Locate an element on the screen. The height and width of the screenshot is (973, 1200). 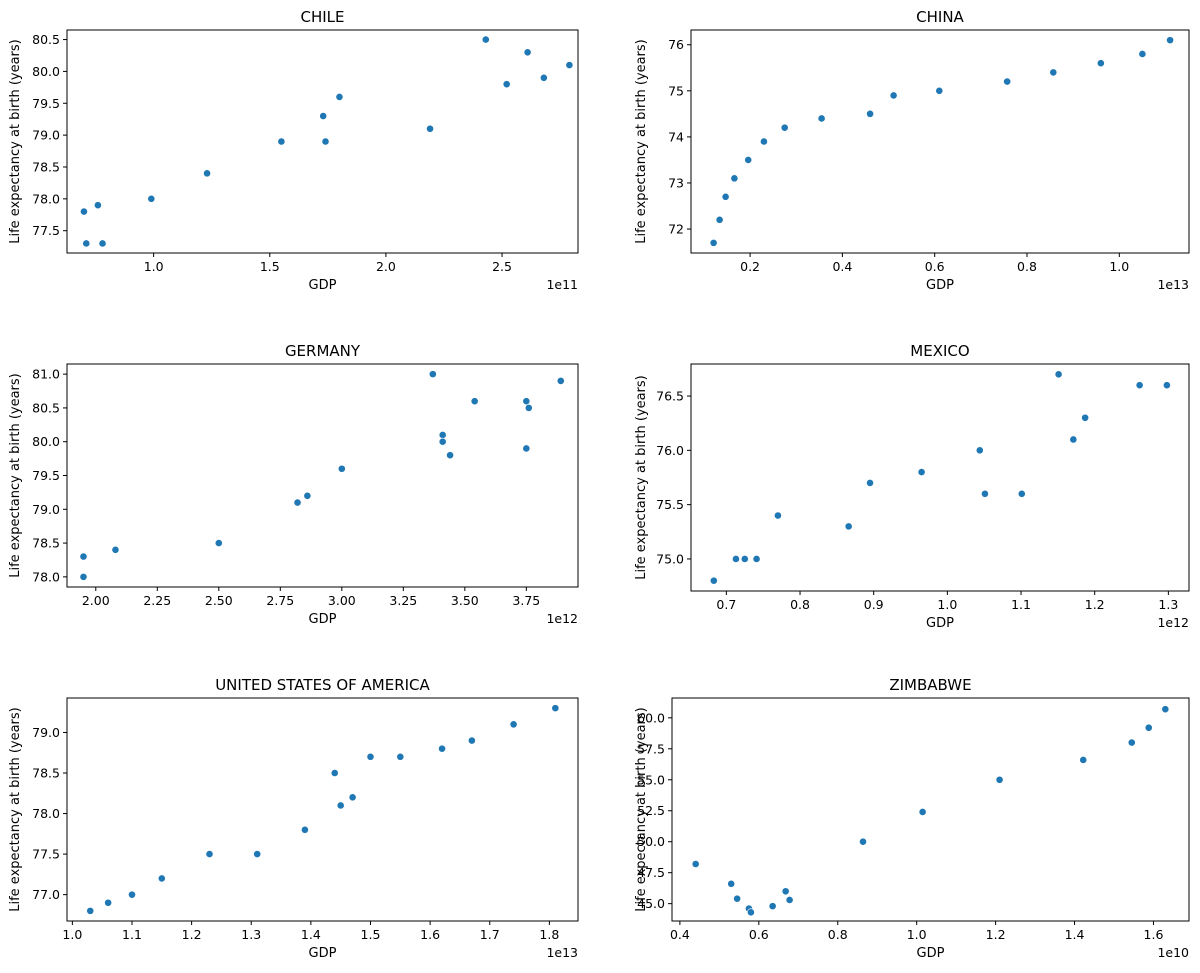
y-tick-label: 50.0 is located at coordinates (651, 841).